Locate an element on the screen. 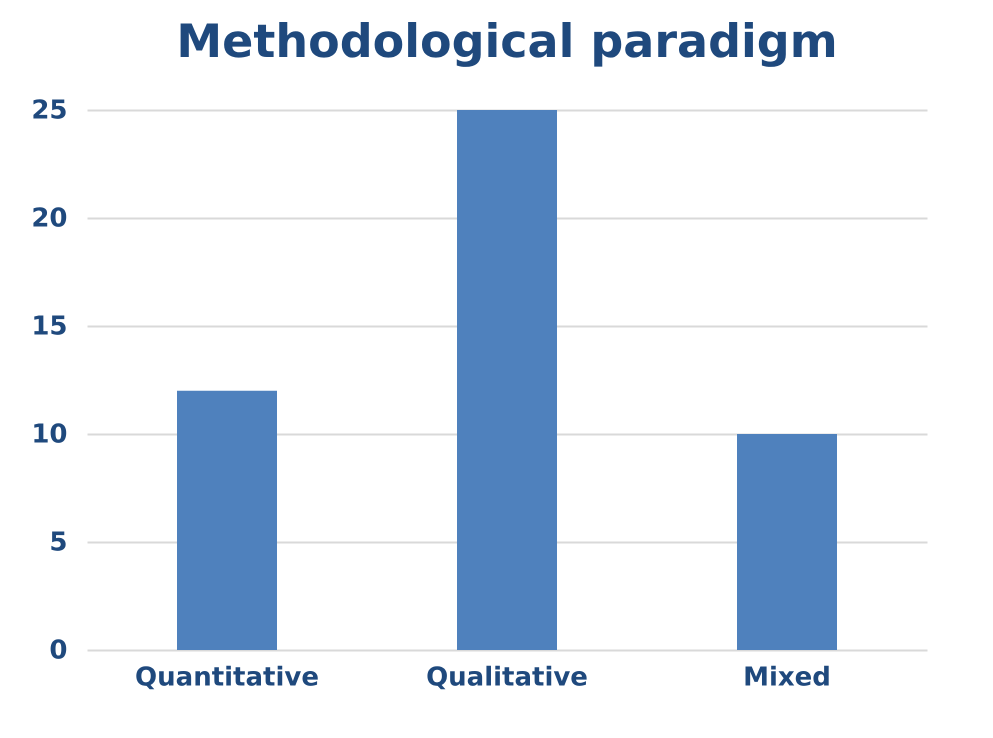  y-tick-label: 15 is located at coordinates (49, 327).